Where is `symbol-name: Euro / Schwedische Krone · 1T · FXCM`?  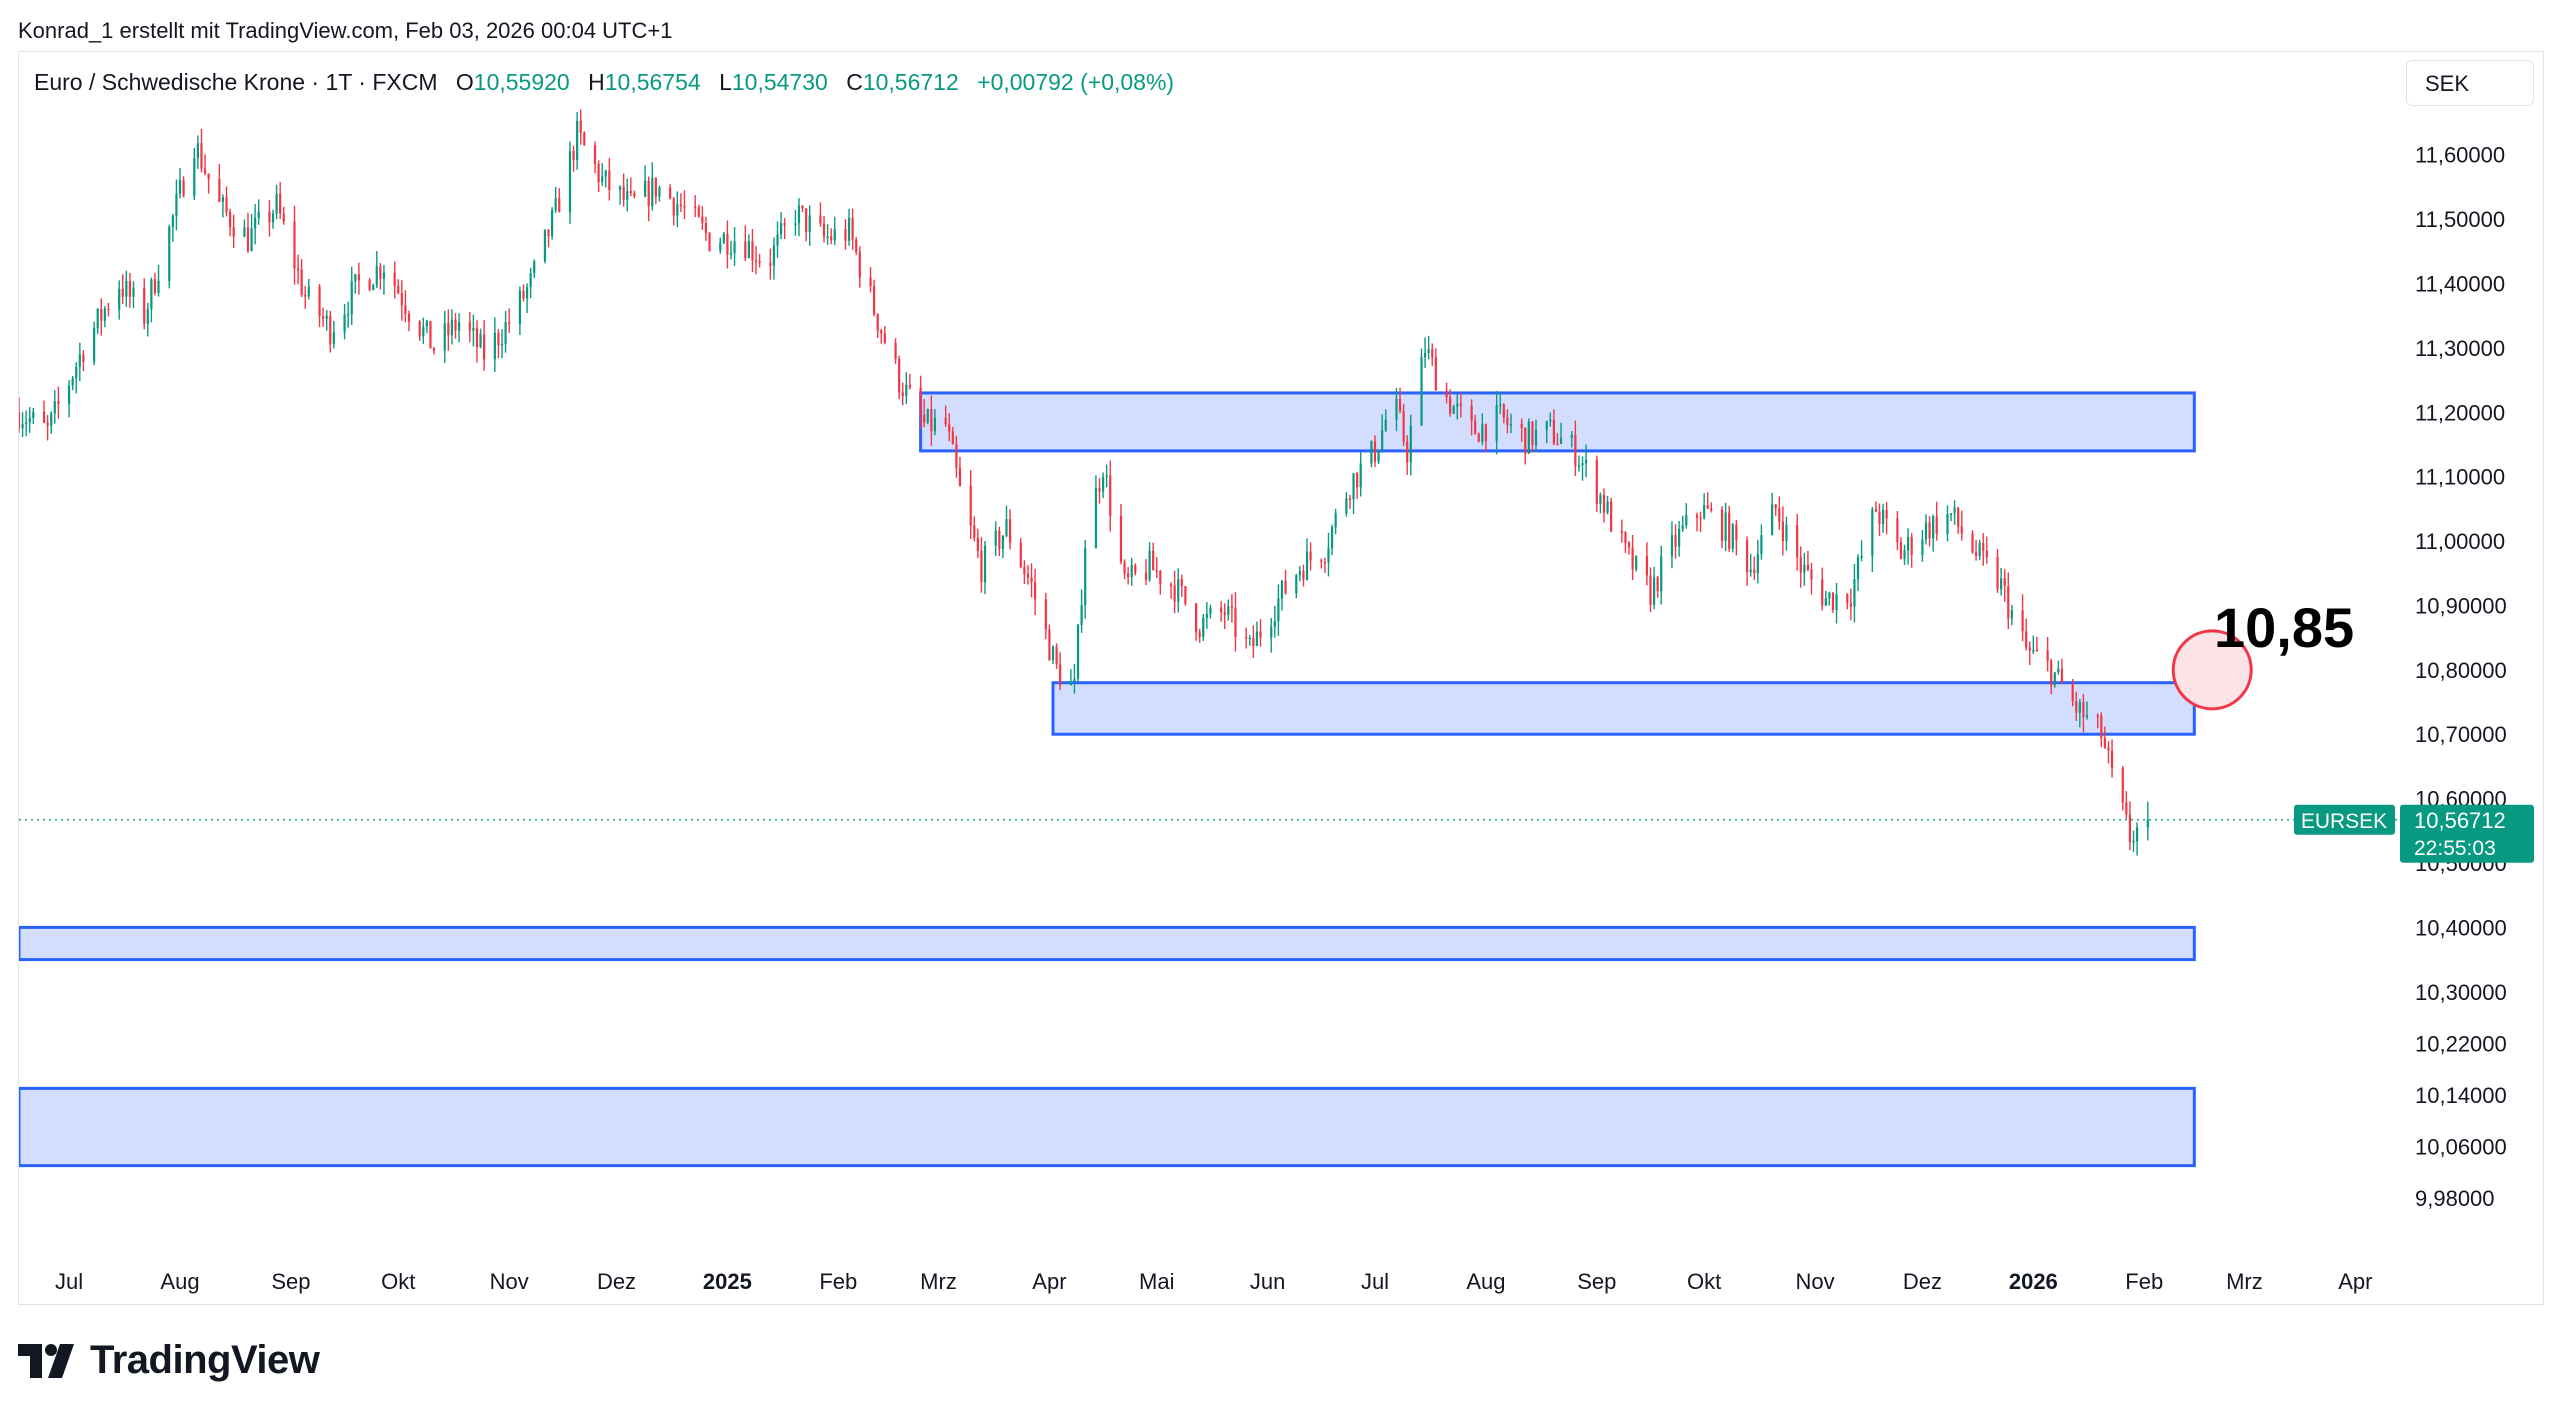 symbol-name: Euro / Schwedische Krone · 1T · FXCM is located at coordinates (236, 82).